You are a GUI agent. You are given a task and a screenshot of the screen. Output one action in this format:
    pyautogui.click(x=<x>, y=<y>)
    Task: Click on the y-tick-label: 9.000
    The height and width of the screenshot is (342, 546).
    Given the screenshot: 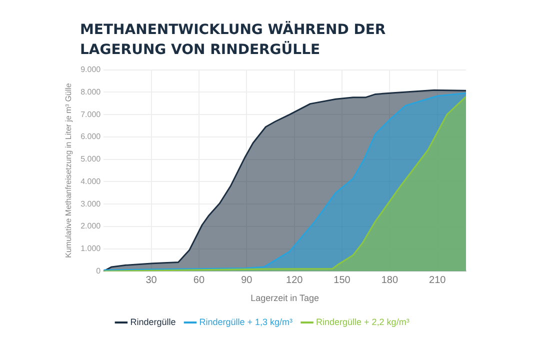 What is the action you would take?
    pyautogui.click(x=91, y=69)
    